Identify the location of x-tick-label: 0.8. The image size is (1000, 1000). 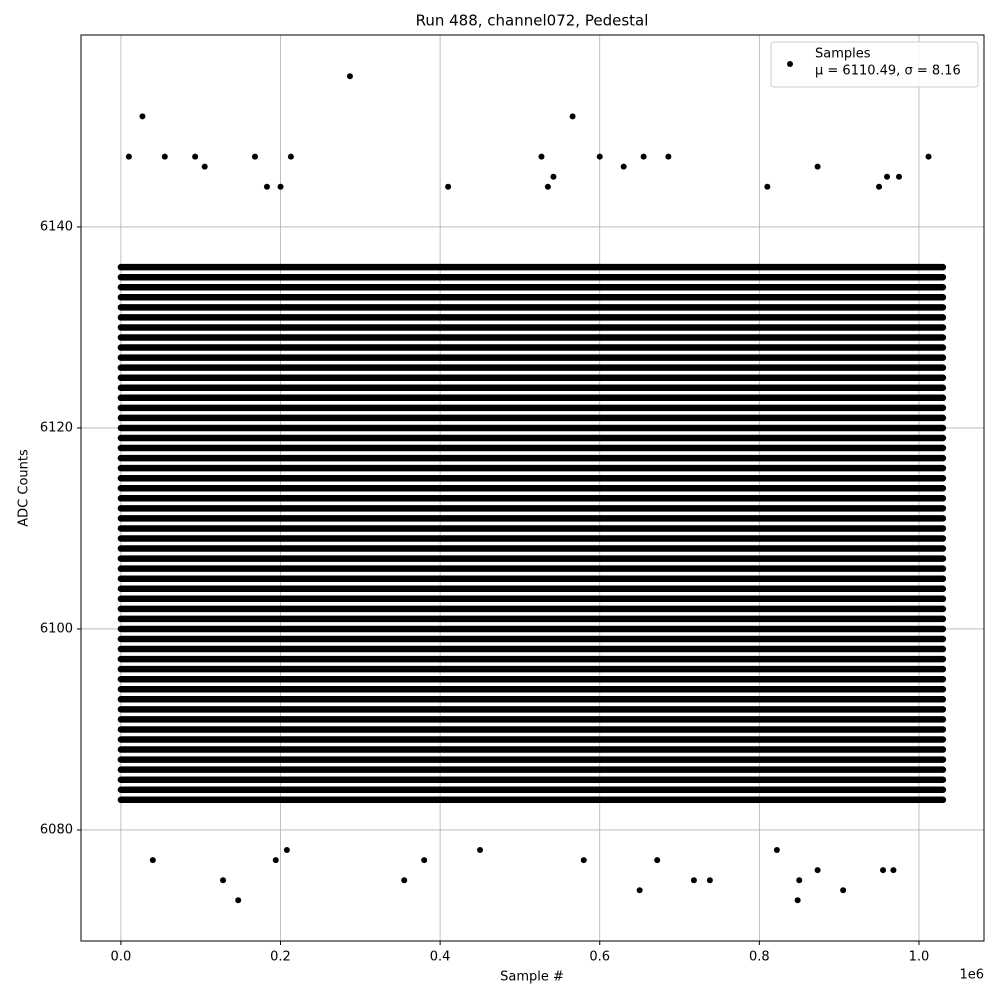
(759, 957).